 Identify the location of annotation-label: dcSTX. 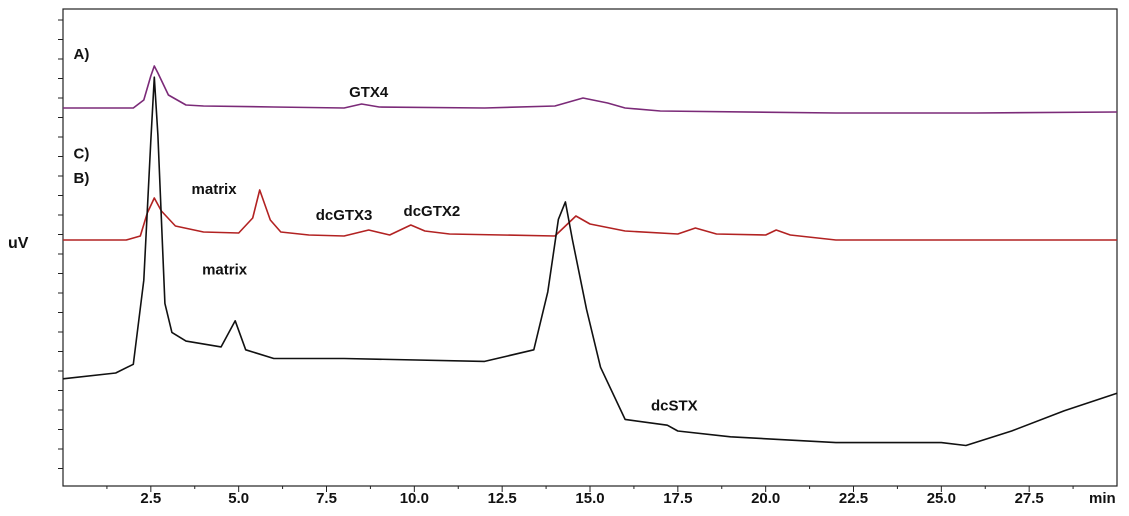
(674, 406).